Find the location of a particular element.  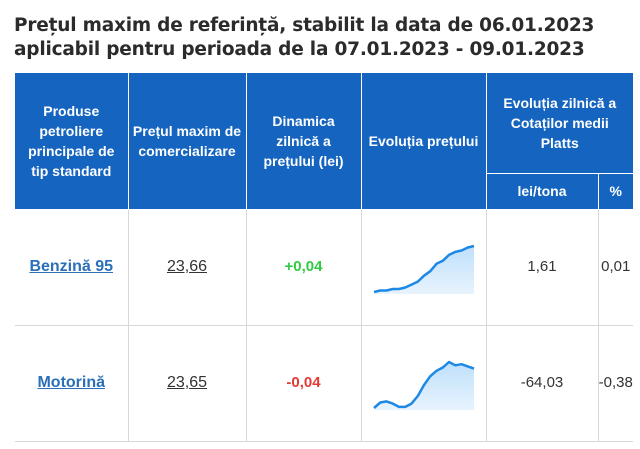

price-cell: 23,65 is located at coordinates (187, 383).